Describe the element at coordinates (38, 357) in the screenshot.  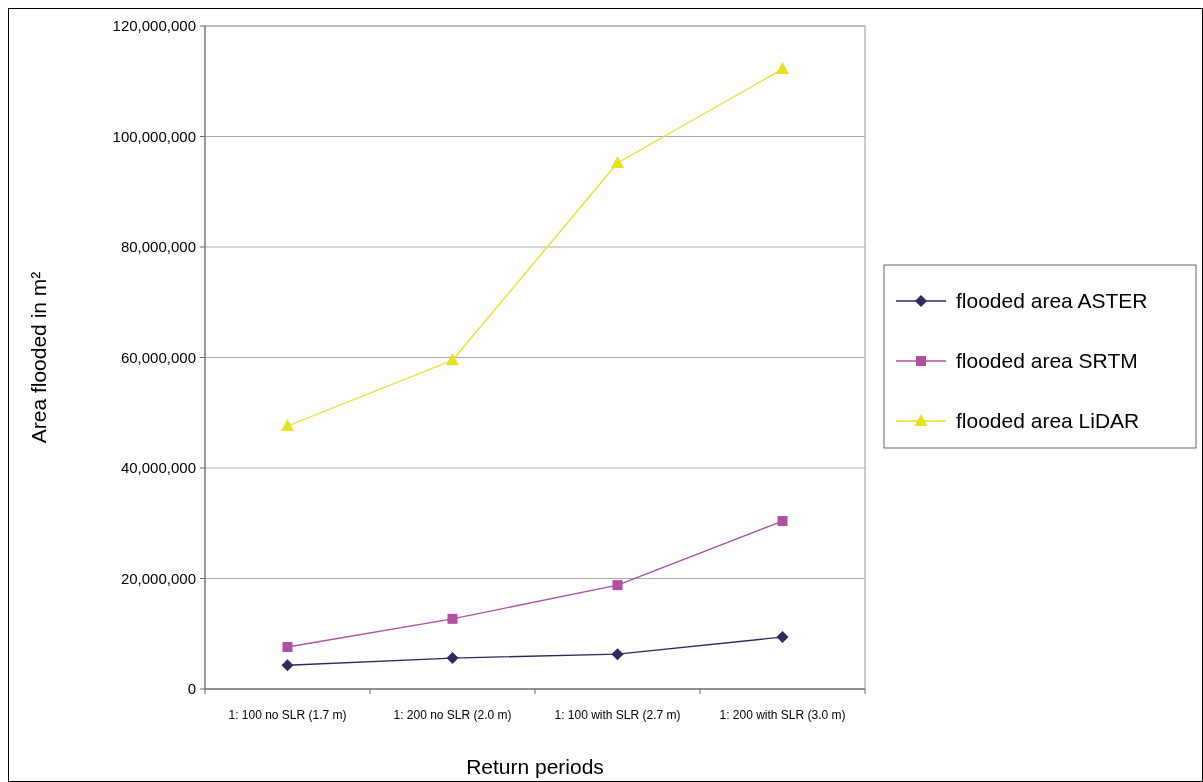
I see `y-axis-title: Area flooded in m²` at that location.